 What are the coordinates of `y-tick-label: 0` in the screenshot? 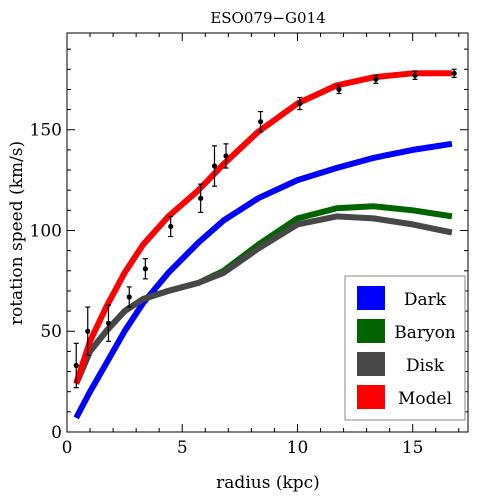 It's located at (56, 433).